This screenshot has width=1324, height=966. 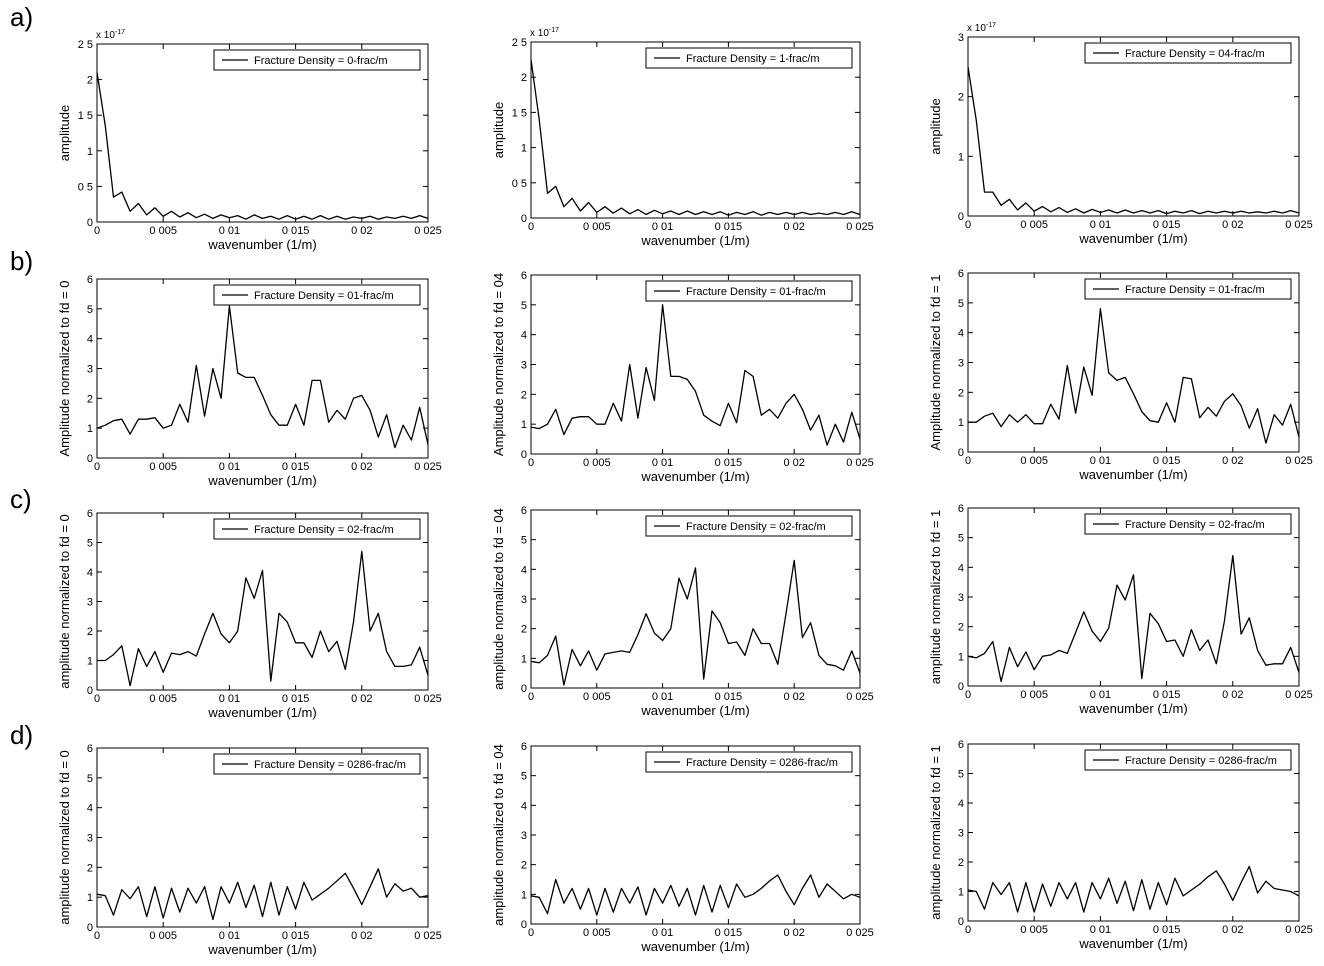 What do you see at coordinates (961, 539) in the screenshot?
I see `y-tick-label: 5` at bounding box center [961, 539].